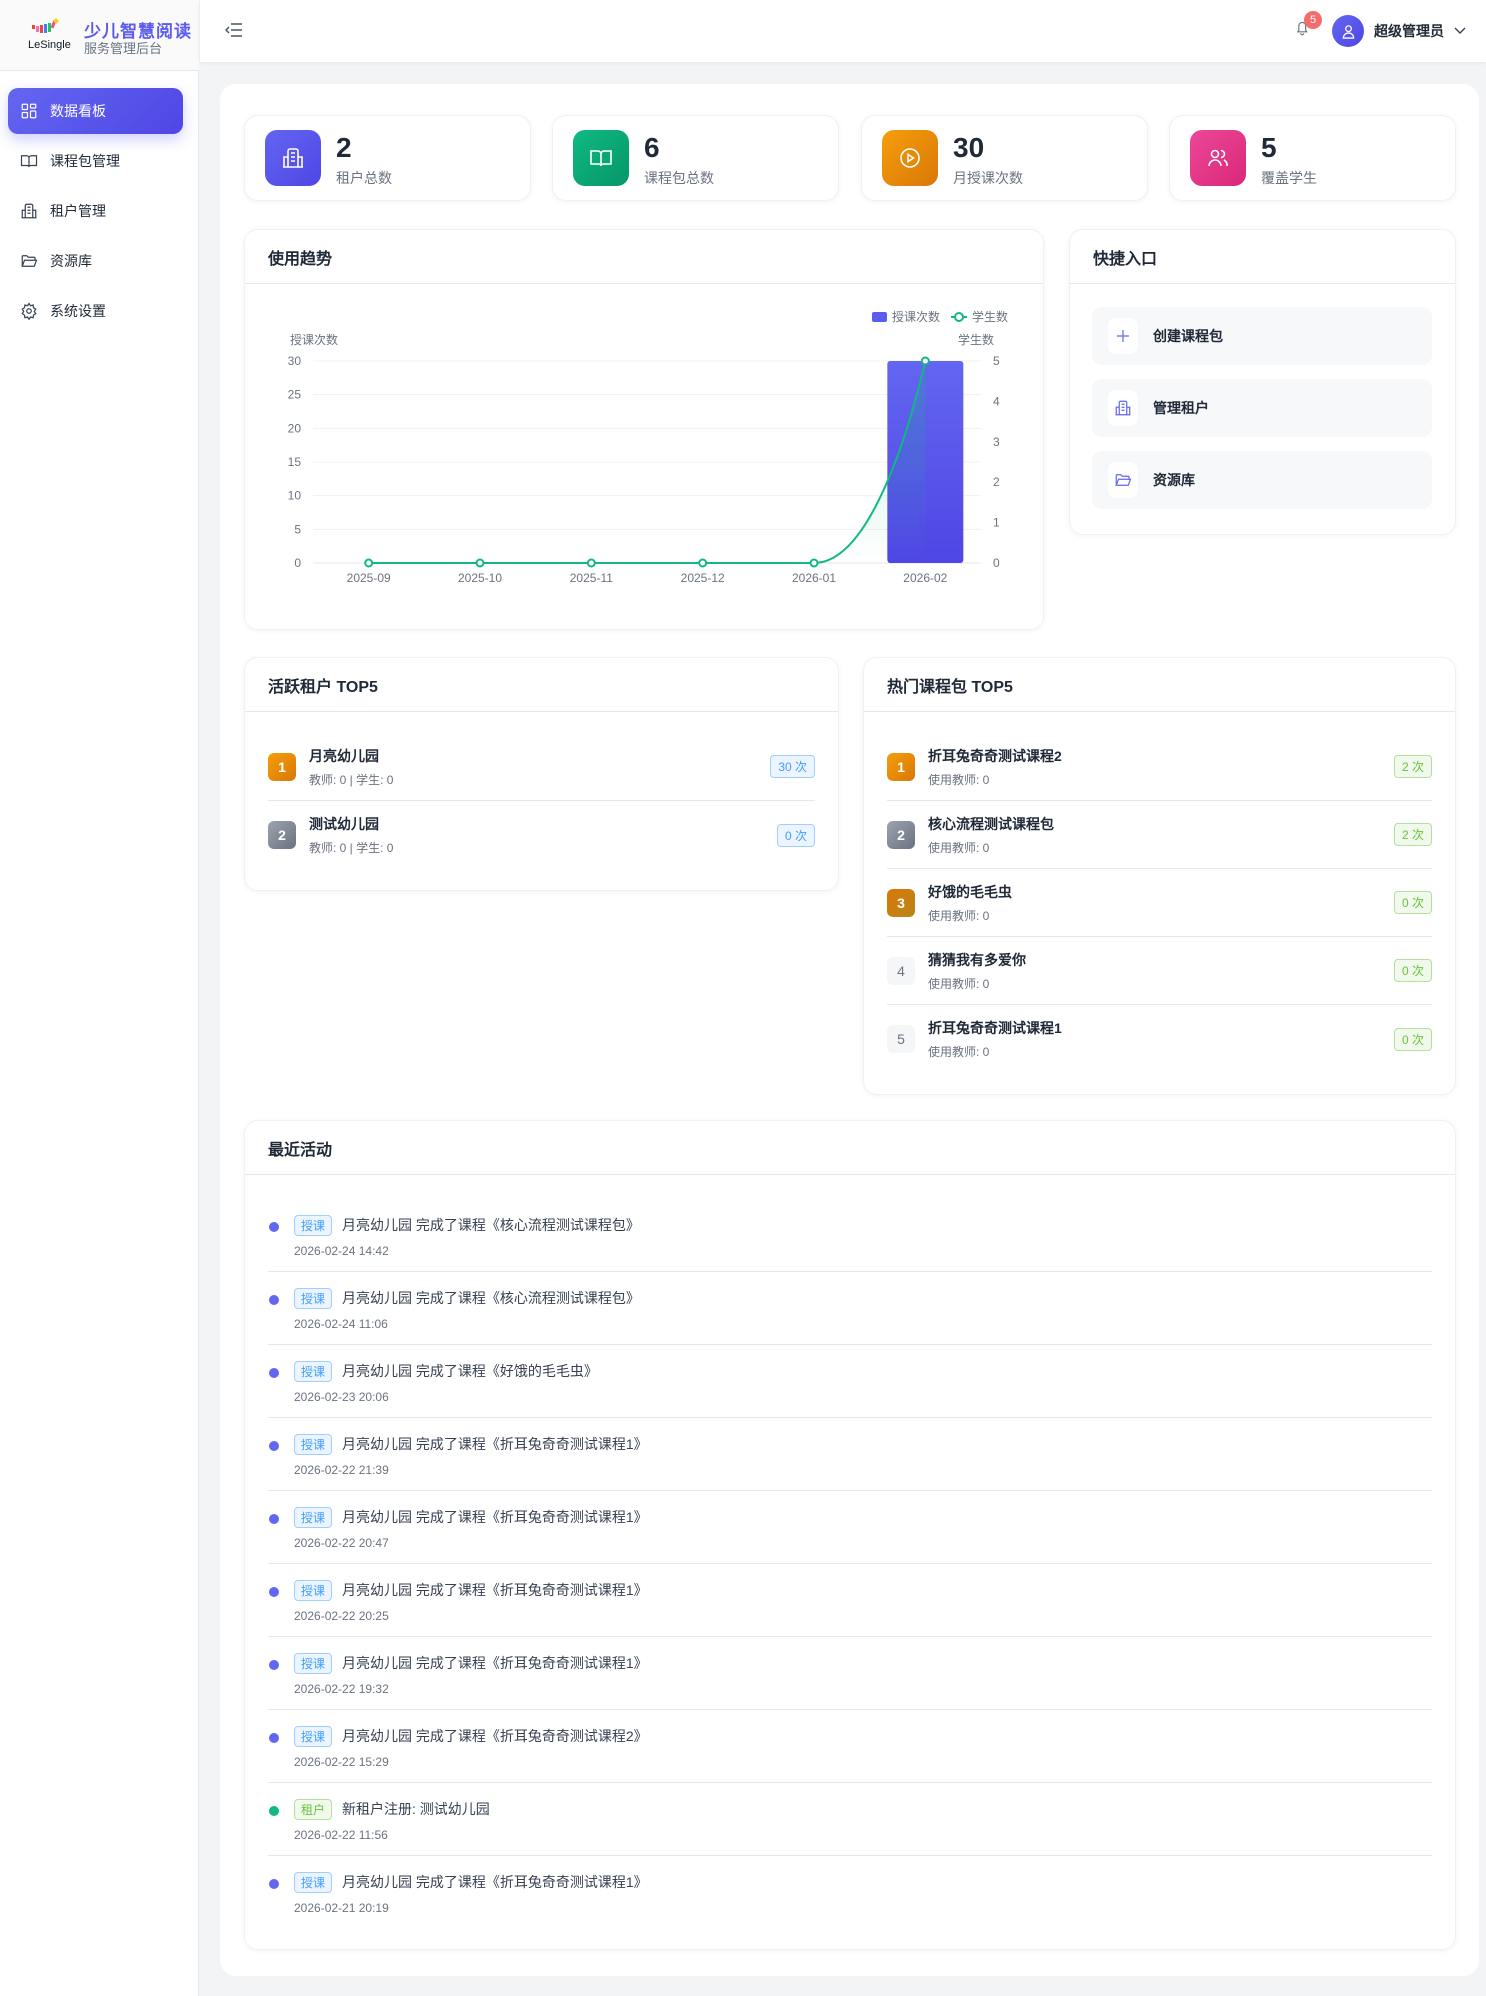  I want to click on tenants-row: 1 月亮幼儿园 教师: 0 | 学生: 0 30 次, so click(541, 767).